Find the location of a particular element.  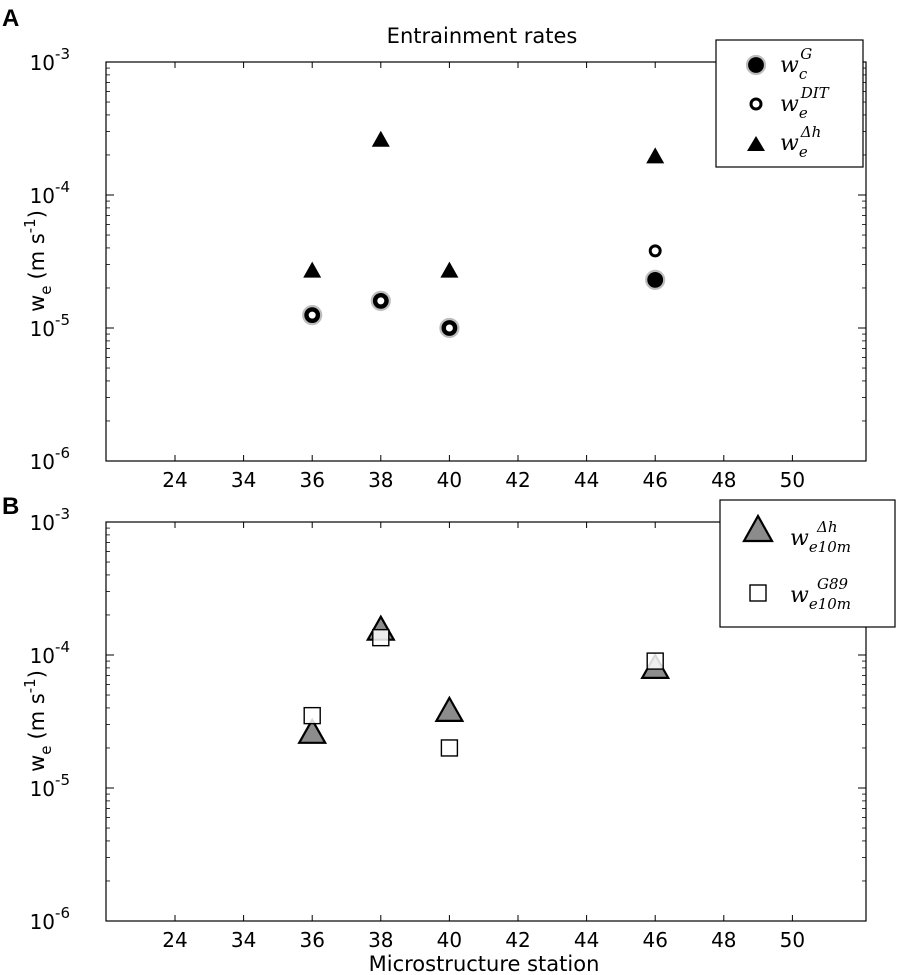

panel-a-marks is located at coordinates (484, 234).